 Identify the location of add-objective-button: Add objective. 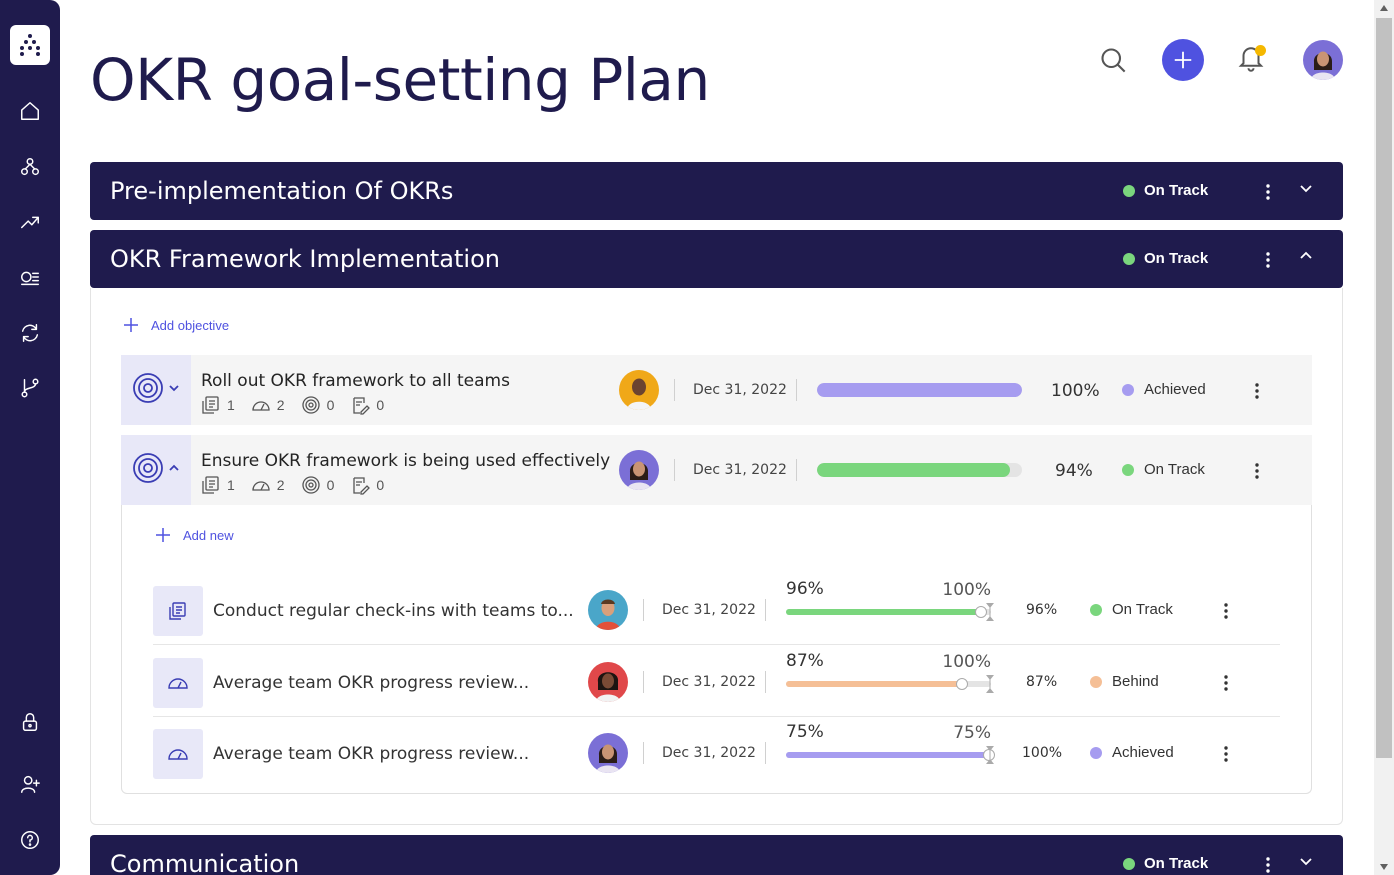
(176, 325).